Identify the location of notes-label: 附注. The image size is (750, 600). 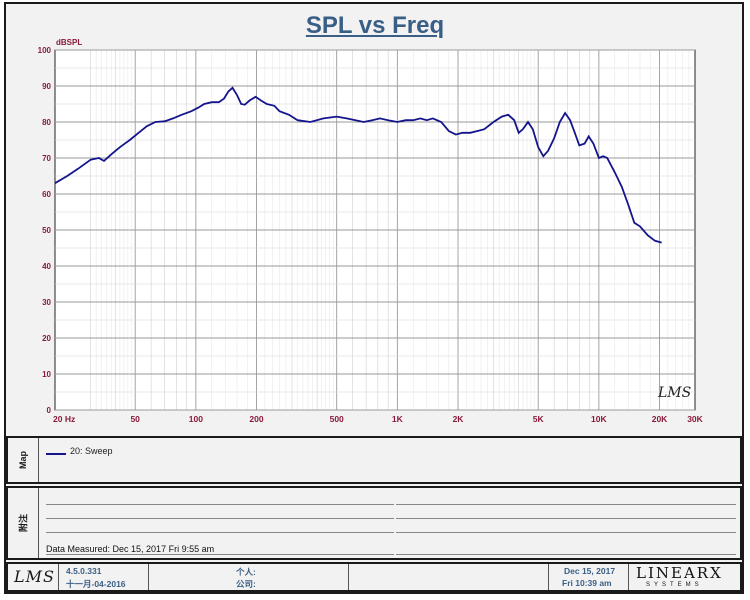
(23, 523).